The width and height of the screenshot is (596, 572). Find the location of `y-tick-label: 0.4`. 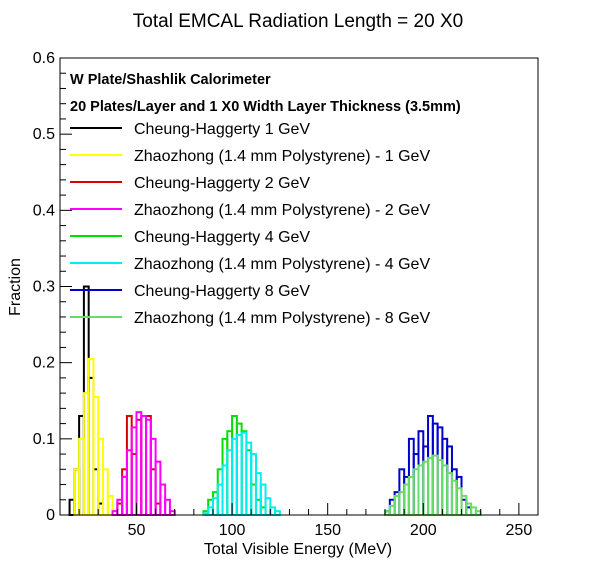

y-tick-label: 0.4 is located at coordinates (44, 210).